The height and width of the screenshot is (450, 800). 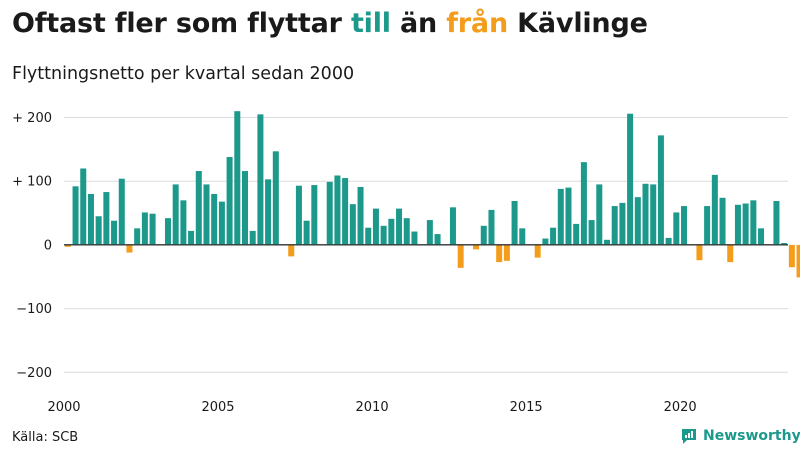 What do you see at coordinates (680, 407) in the screenshot?
I see `x-tick-label: 2020` at bounding box center [680, 407].